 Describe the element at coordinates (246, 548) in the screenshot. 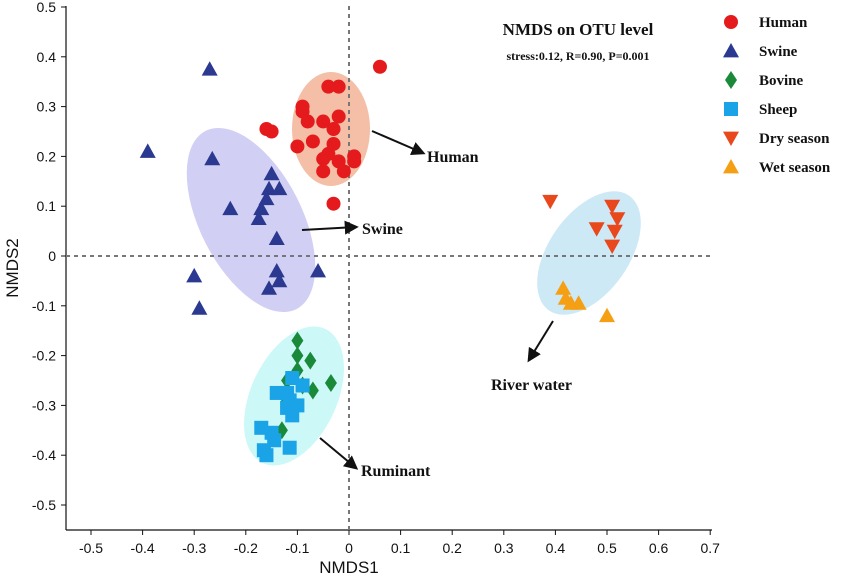

I see `x-tick-label: -0.2` at that location.